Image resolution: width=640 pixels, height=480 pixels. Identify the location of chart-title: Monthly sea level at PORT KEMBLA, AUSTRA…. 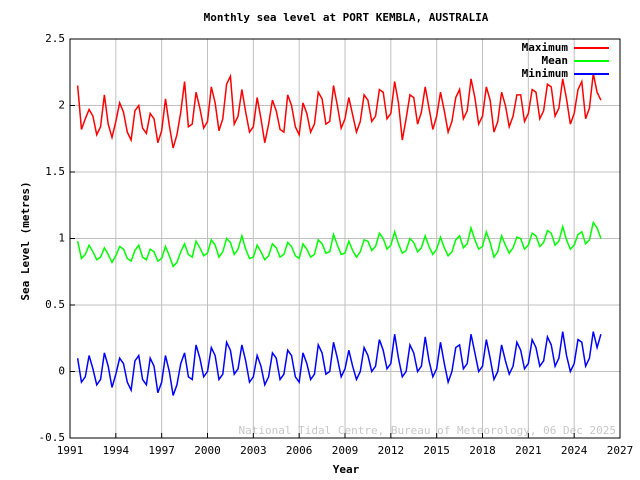
(346, 17).